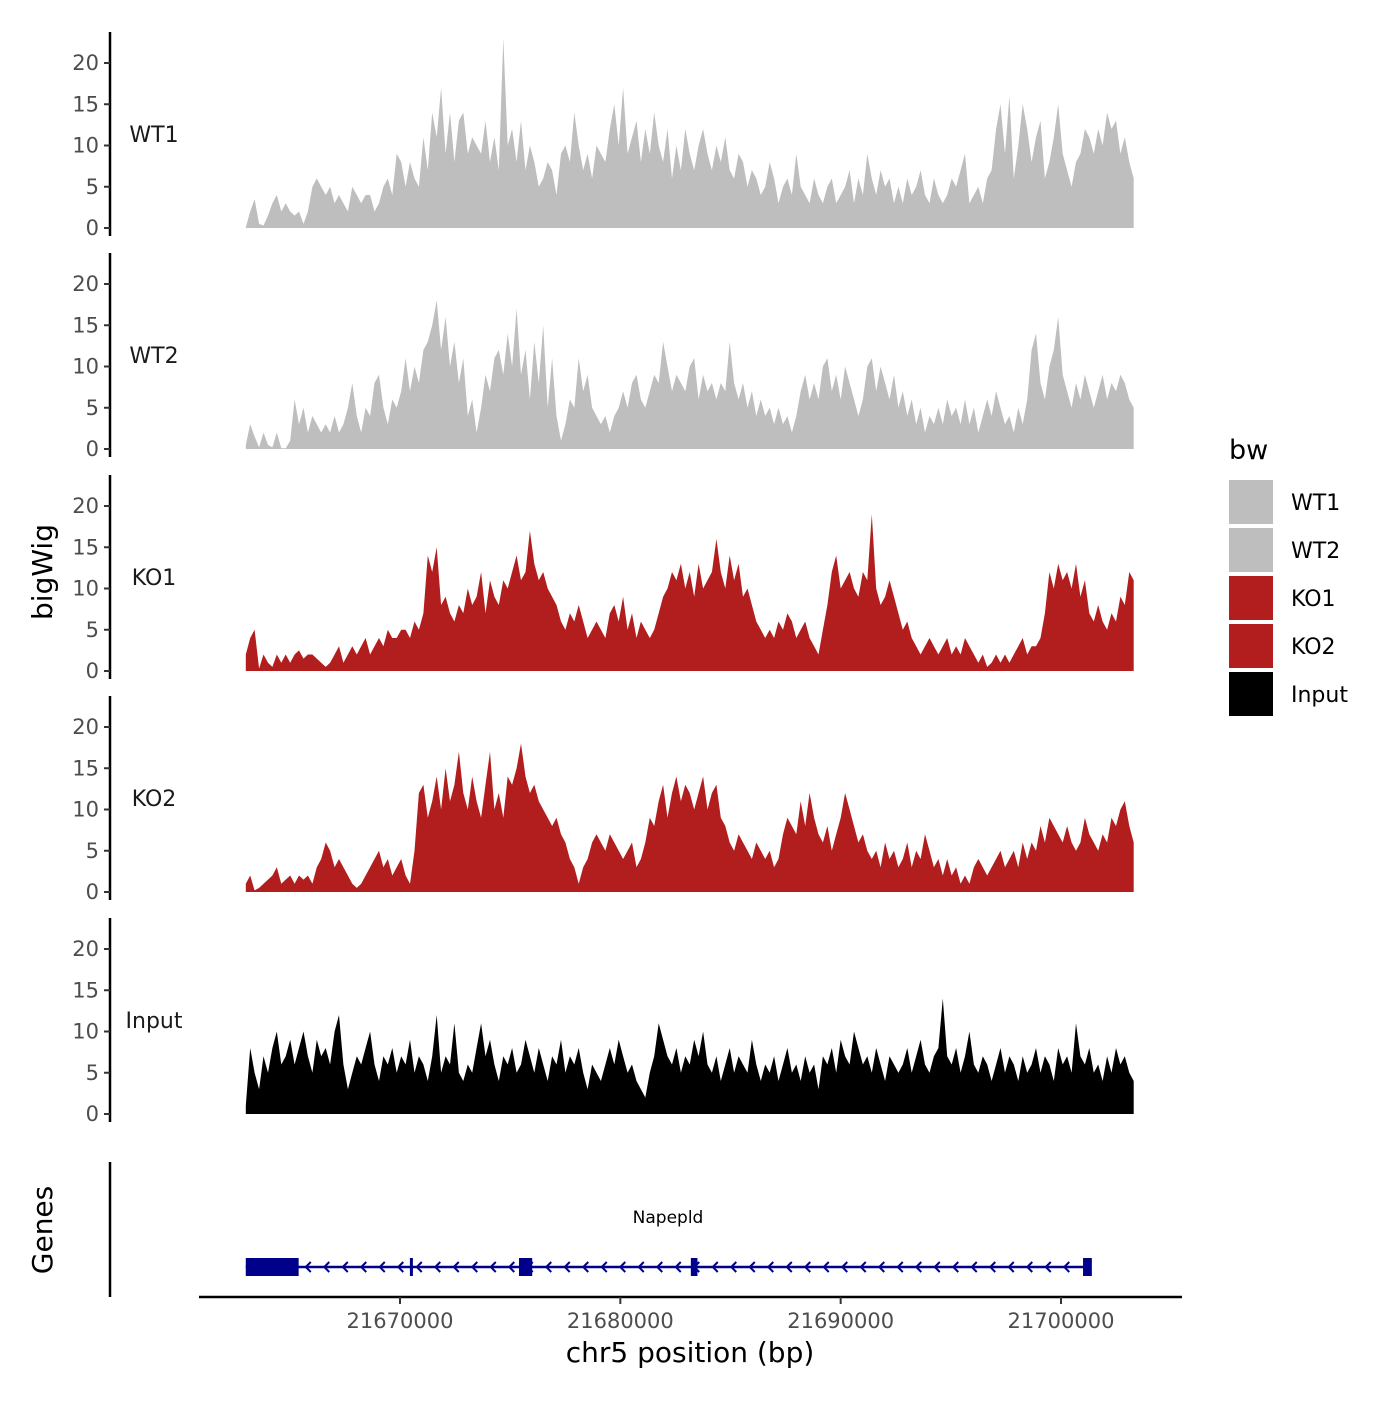  I want to click on legend-label-Input: Input, so click(1319, 695).